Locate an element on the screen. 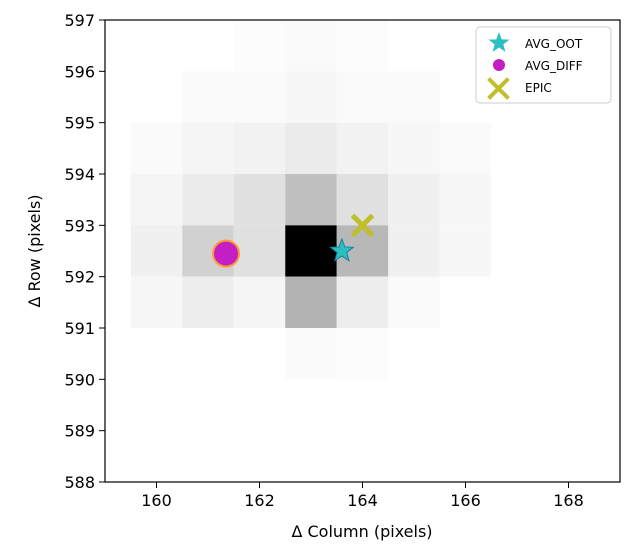 This screenshot has height=554, width=634. legend-label-epic: EPIC is located at coordinates (538, 88).